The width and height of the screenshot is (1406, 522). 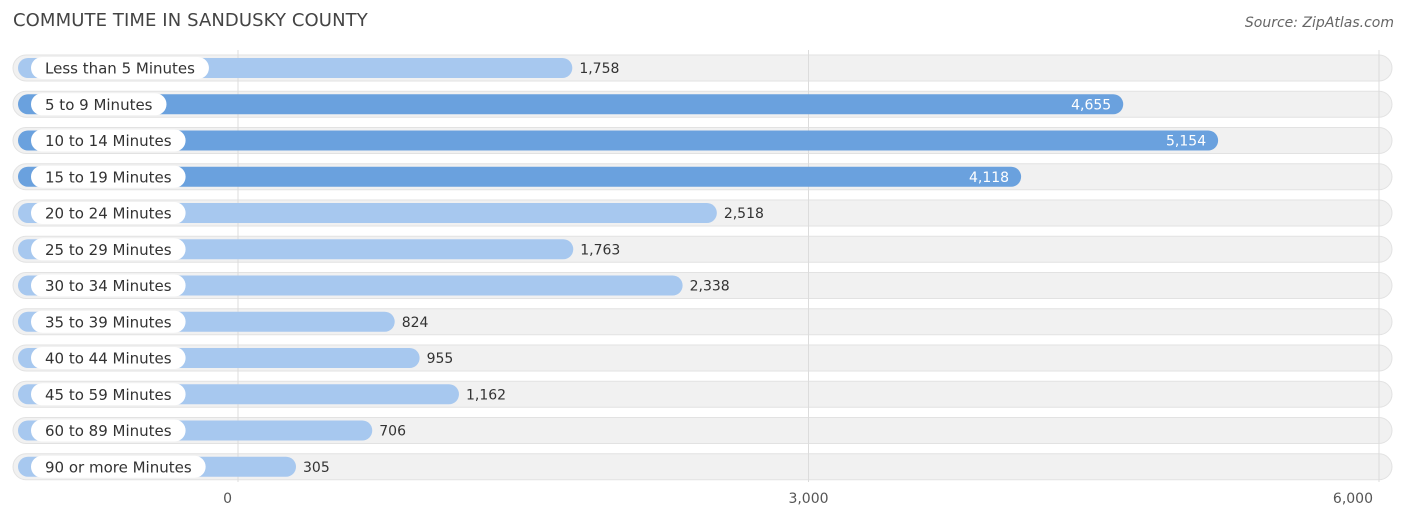 What do you see at coordinates (599, 69) in the screenshot?
I see `value-label: 1,758` at bounding box center [599, 69].